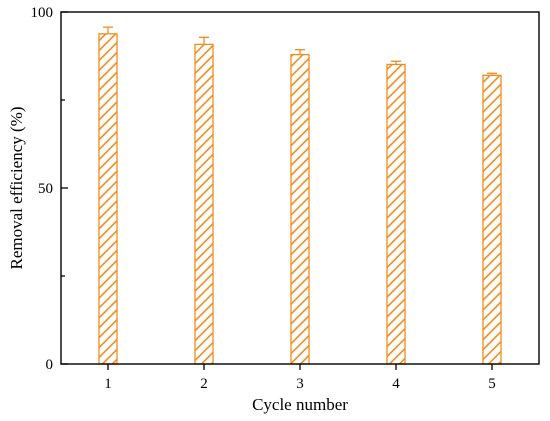  Describe the element at coordinates (300, 384) in the screenshot. I see `x-tick-label: 3` at that location.